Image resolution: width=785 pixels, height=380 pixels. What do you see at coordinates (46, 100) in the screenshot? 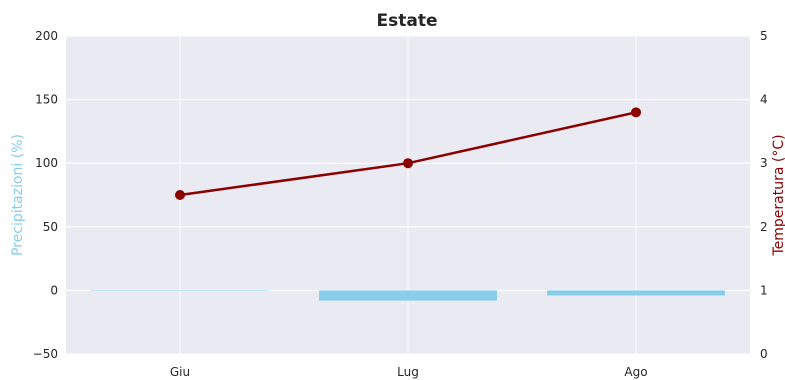
I see `left-tick-label: 150` at bounding box center [46, 100].